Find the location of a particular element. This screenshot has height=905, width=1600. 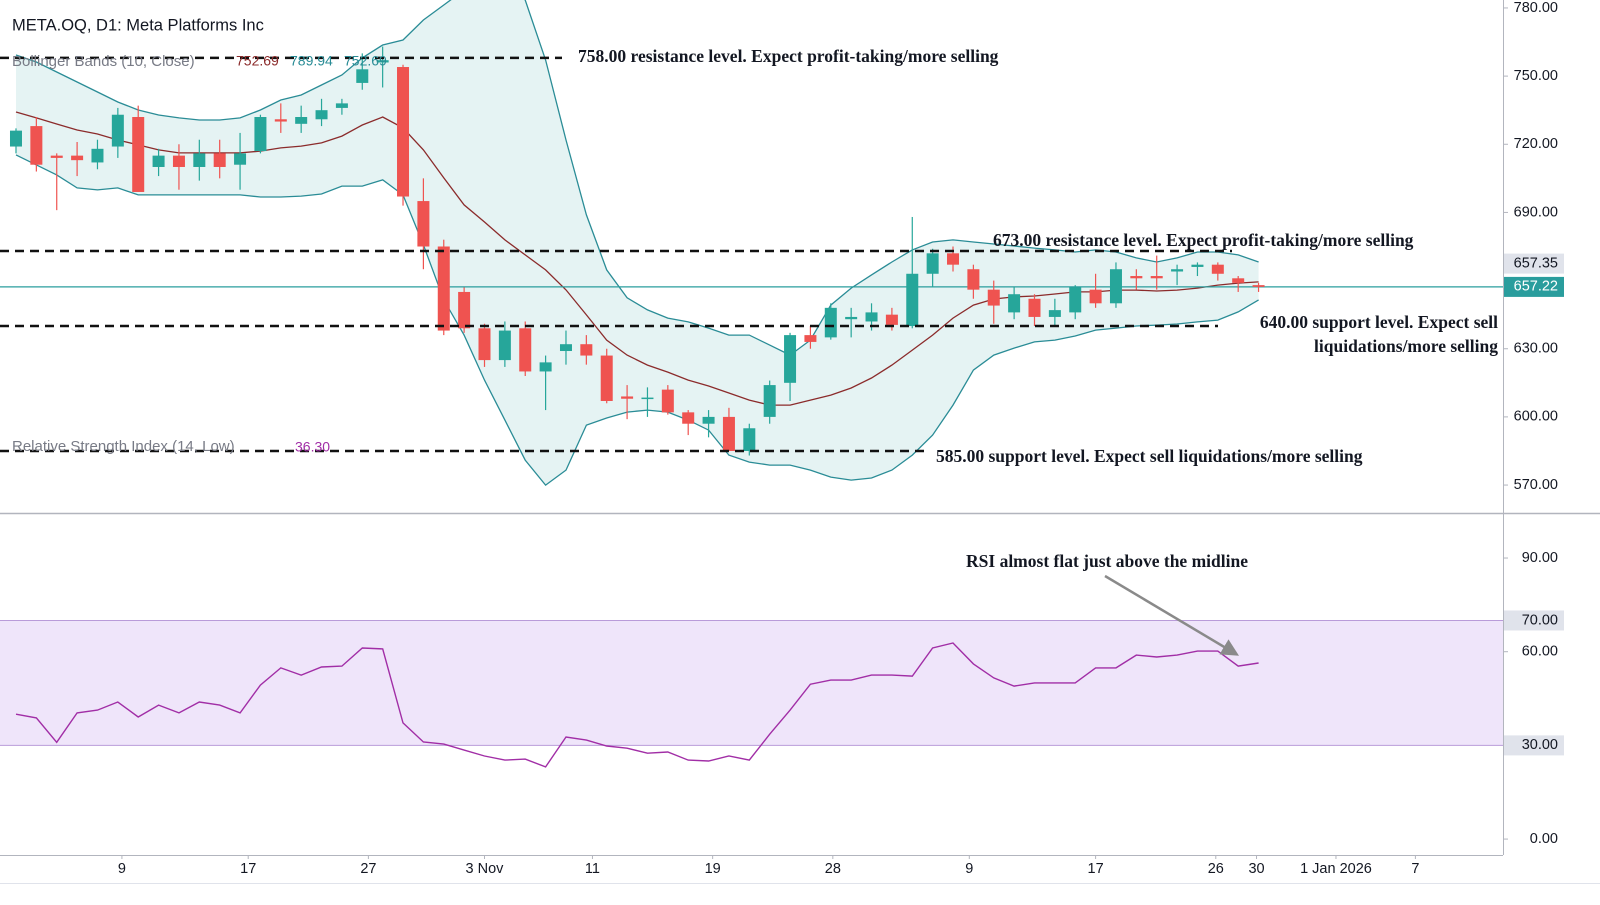

x-tick-label: 28 is located at coordinates (833, 869).